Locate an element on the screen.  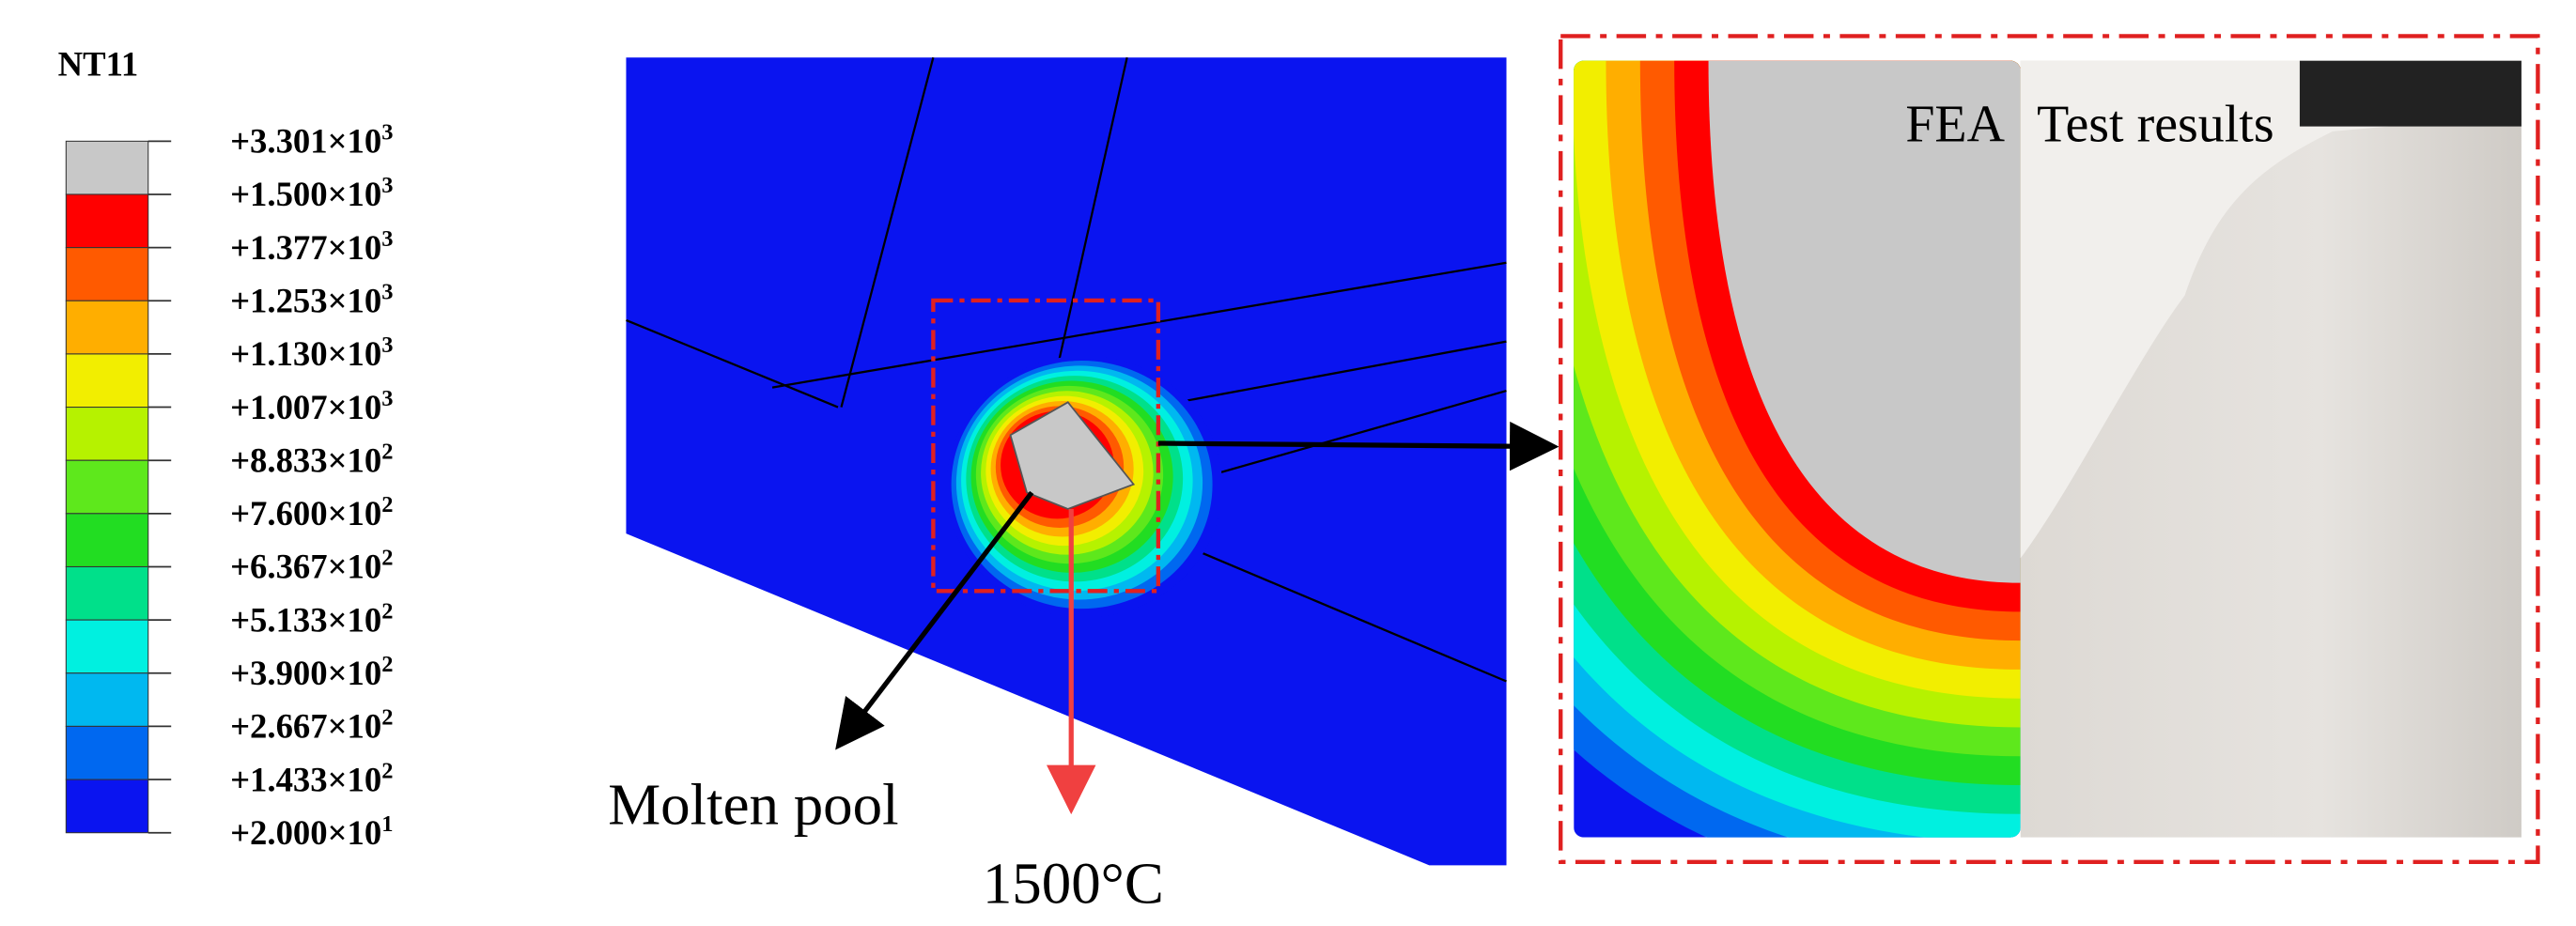
photo-dark is located at coordinates (2410, 93).